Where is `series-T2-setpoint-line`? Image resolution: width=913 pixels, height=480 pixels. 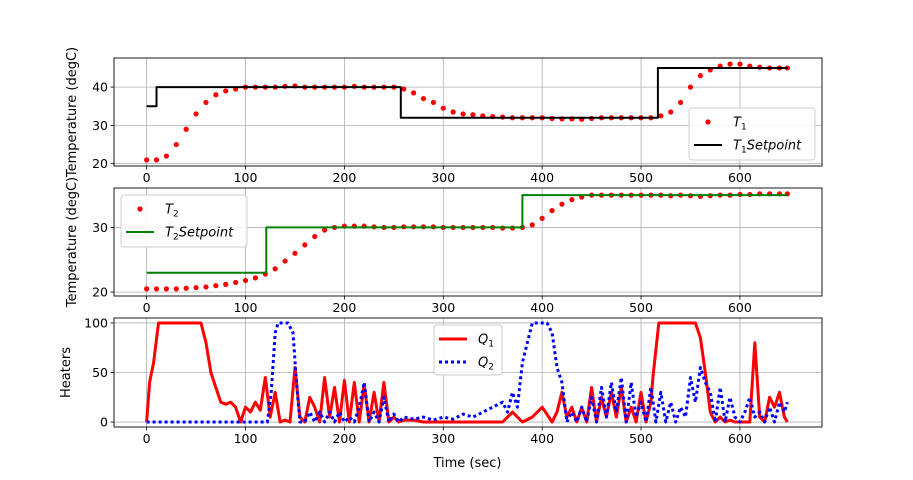
series-T2-setpoint-line is located at coordinates (467, 234).